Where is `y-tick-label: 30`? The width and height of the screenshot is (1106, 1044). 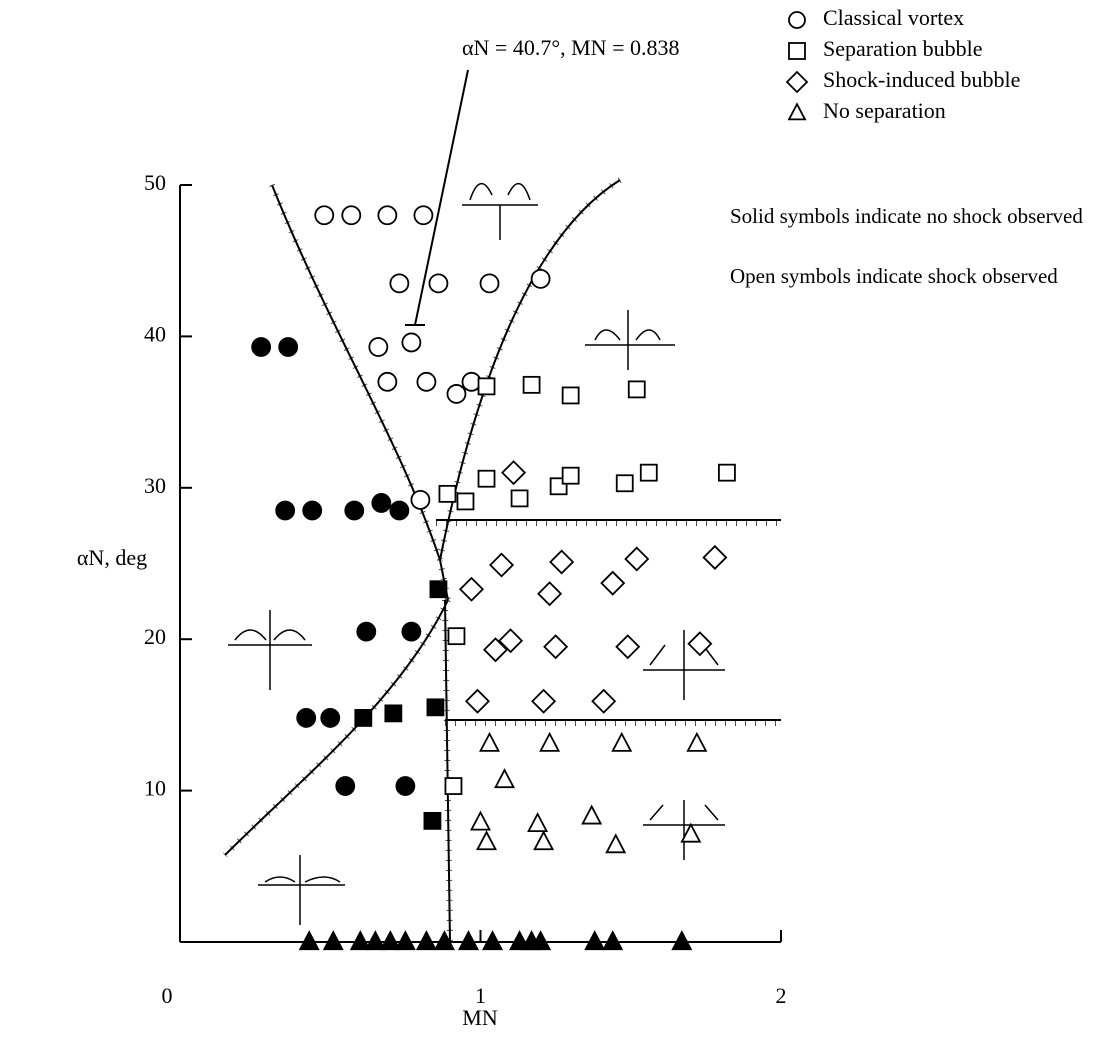 y-tick-label: 30 is located at coordinates (155, 485).